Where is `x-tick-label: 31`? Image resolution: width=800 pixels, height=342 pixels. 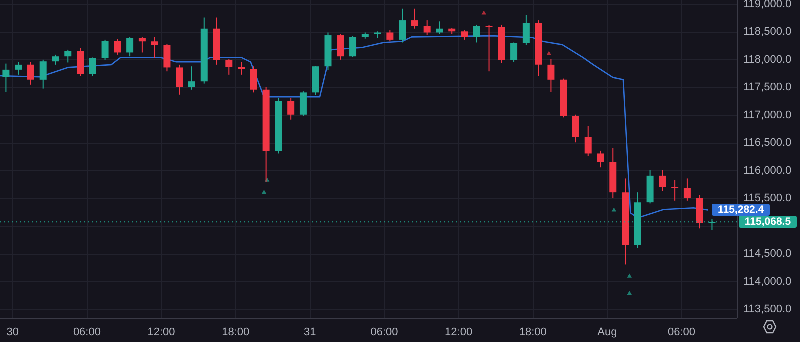 x-tick-label: 31 is located at coordinates (310, 332).